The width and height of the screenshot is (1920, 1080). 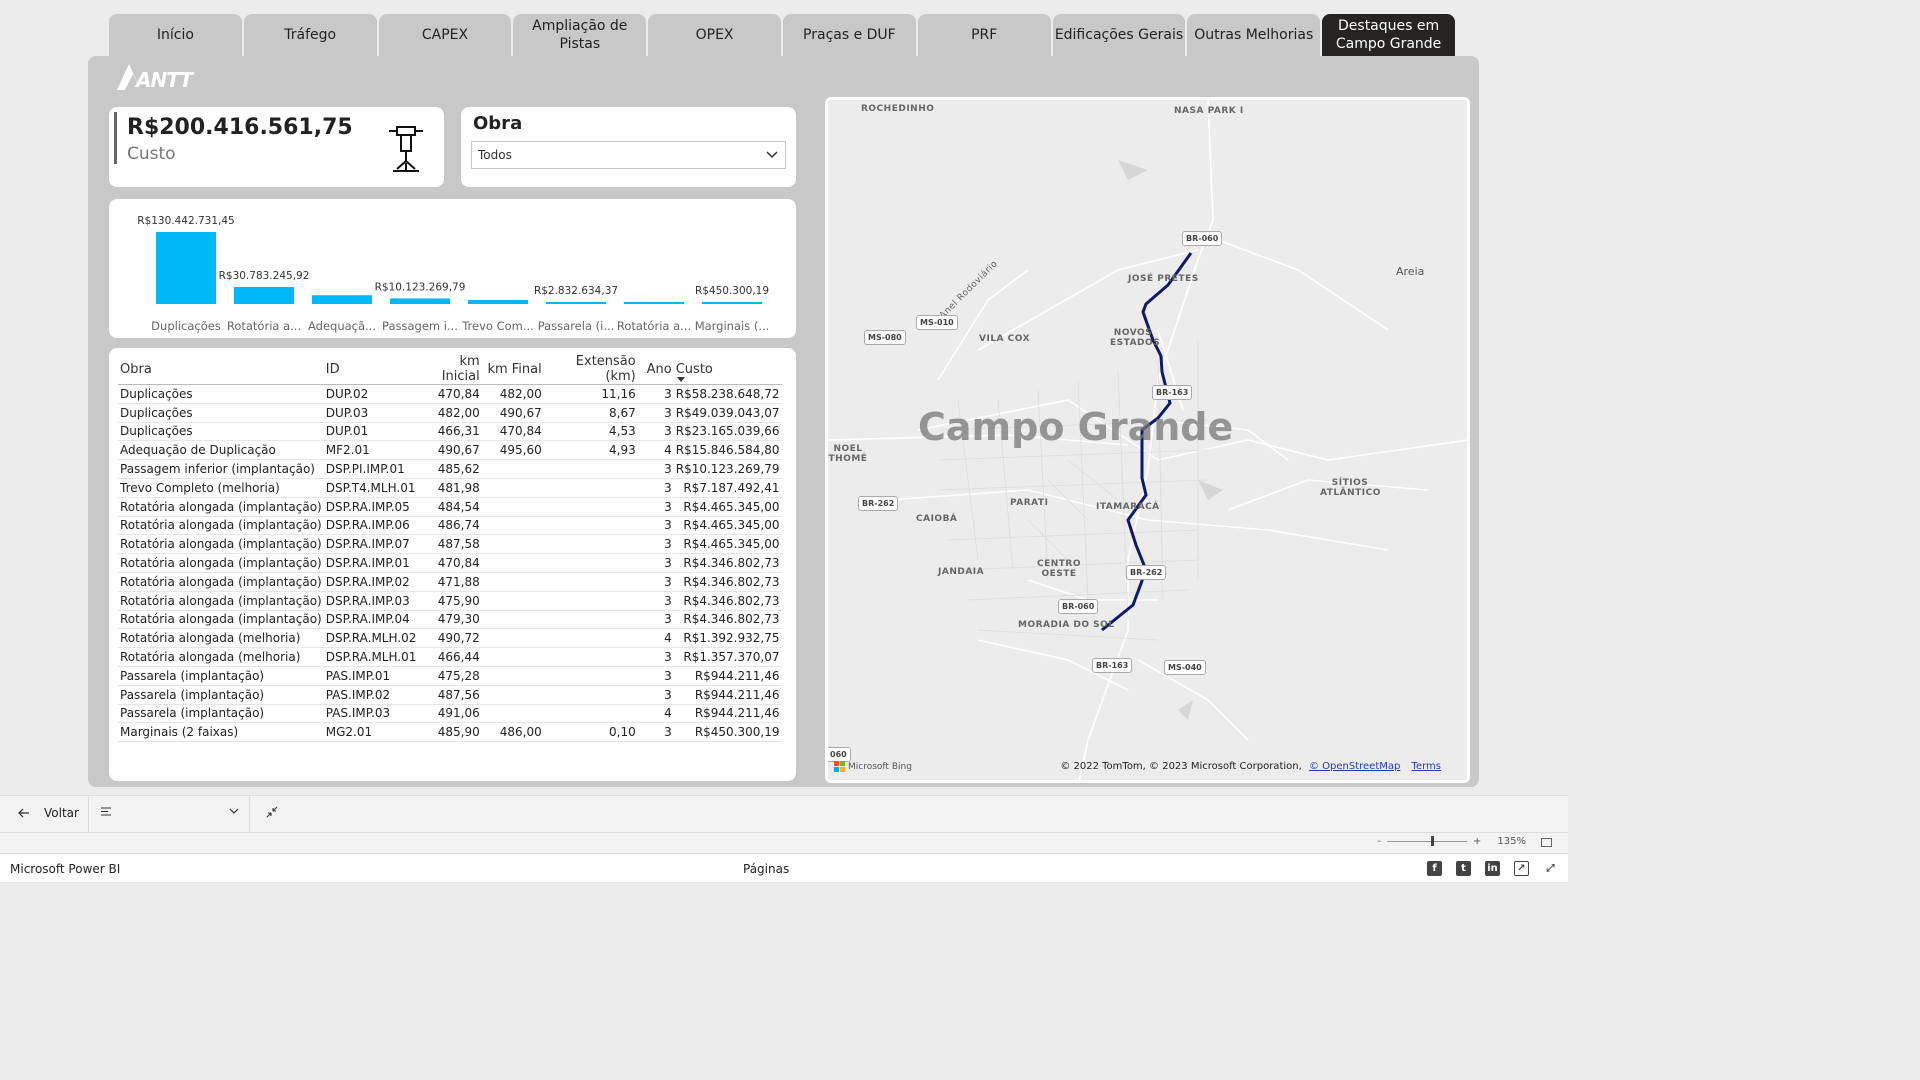 I want to click on fullscreen-icon: ⤢, so click(x=1550, y=868).